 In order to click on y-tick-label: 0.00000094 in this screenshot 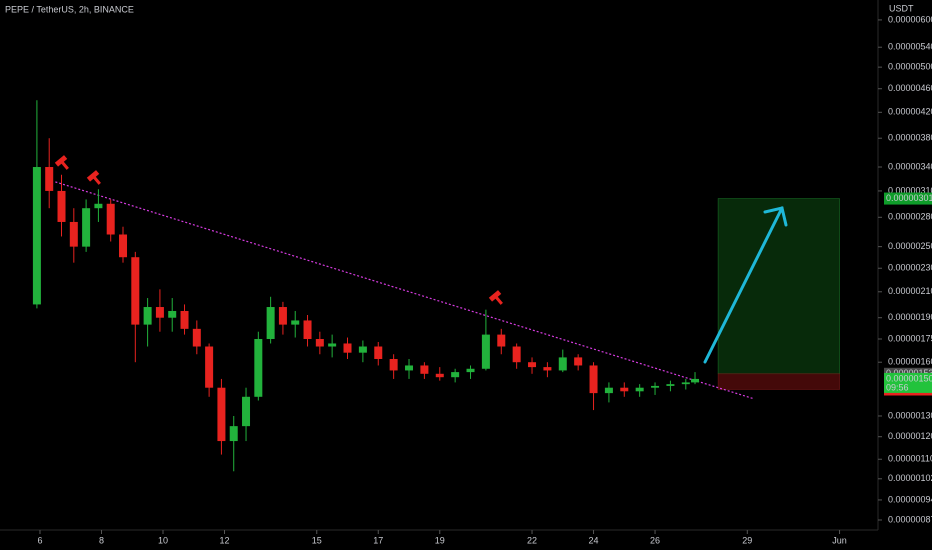, I will do `click(910, 499)`.